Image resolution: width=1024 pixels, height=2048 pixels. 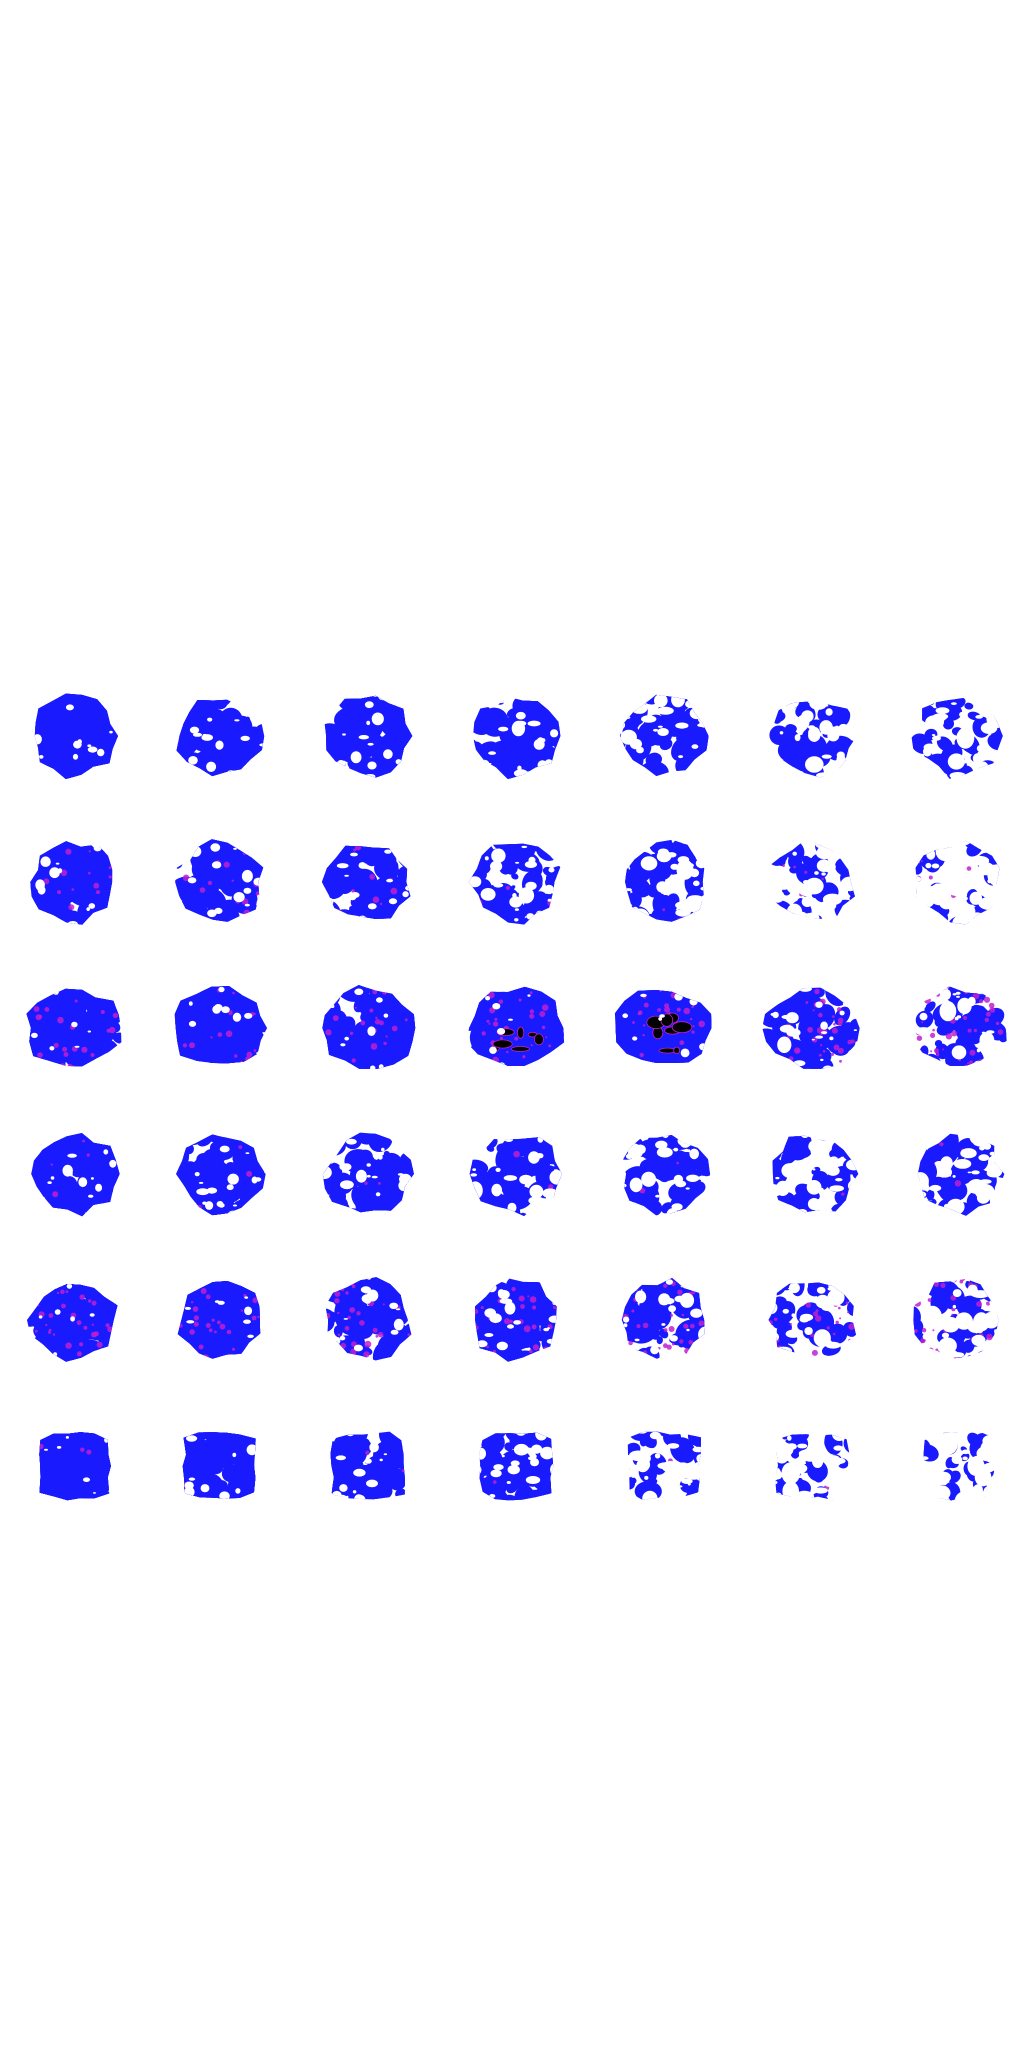 I want to click on particle-r3-c3, so click(x=369, y=1027).